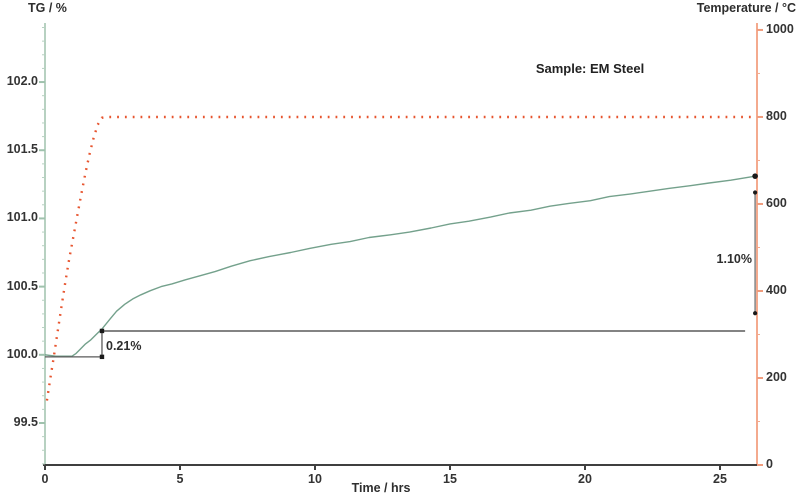 The width and height of the screenshot is (800, 498). I want to click on result-annotation-label: 1.10%, so click(734, 259).